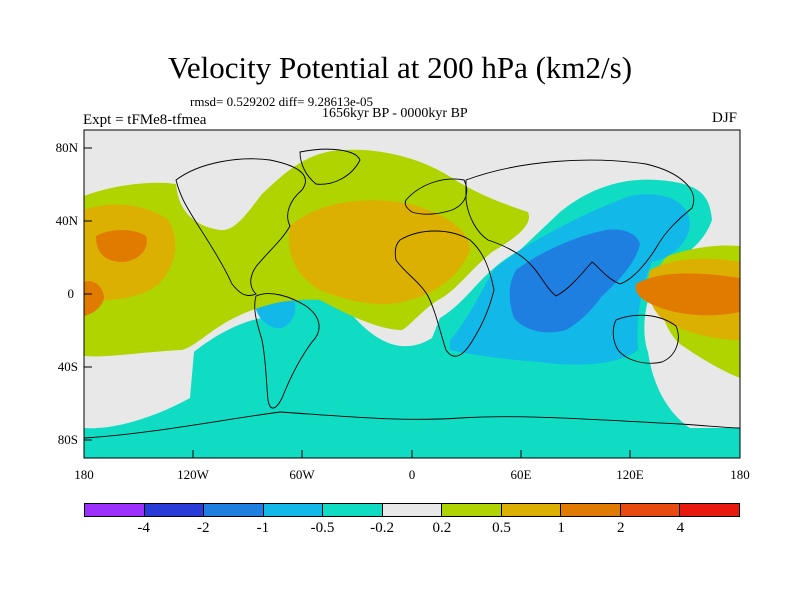 The width and height of the screenshot is (800, 600). Describe the element at coordinates (67, 147) in the screenshot. I see `lat-tick-80n: 80N` at that location.